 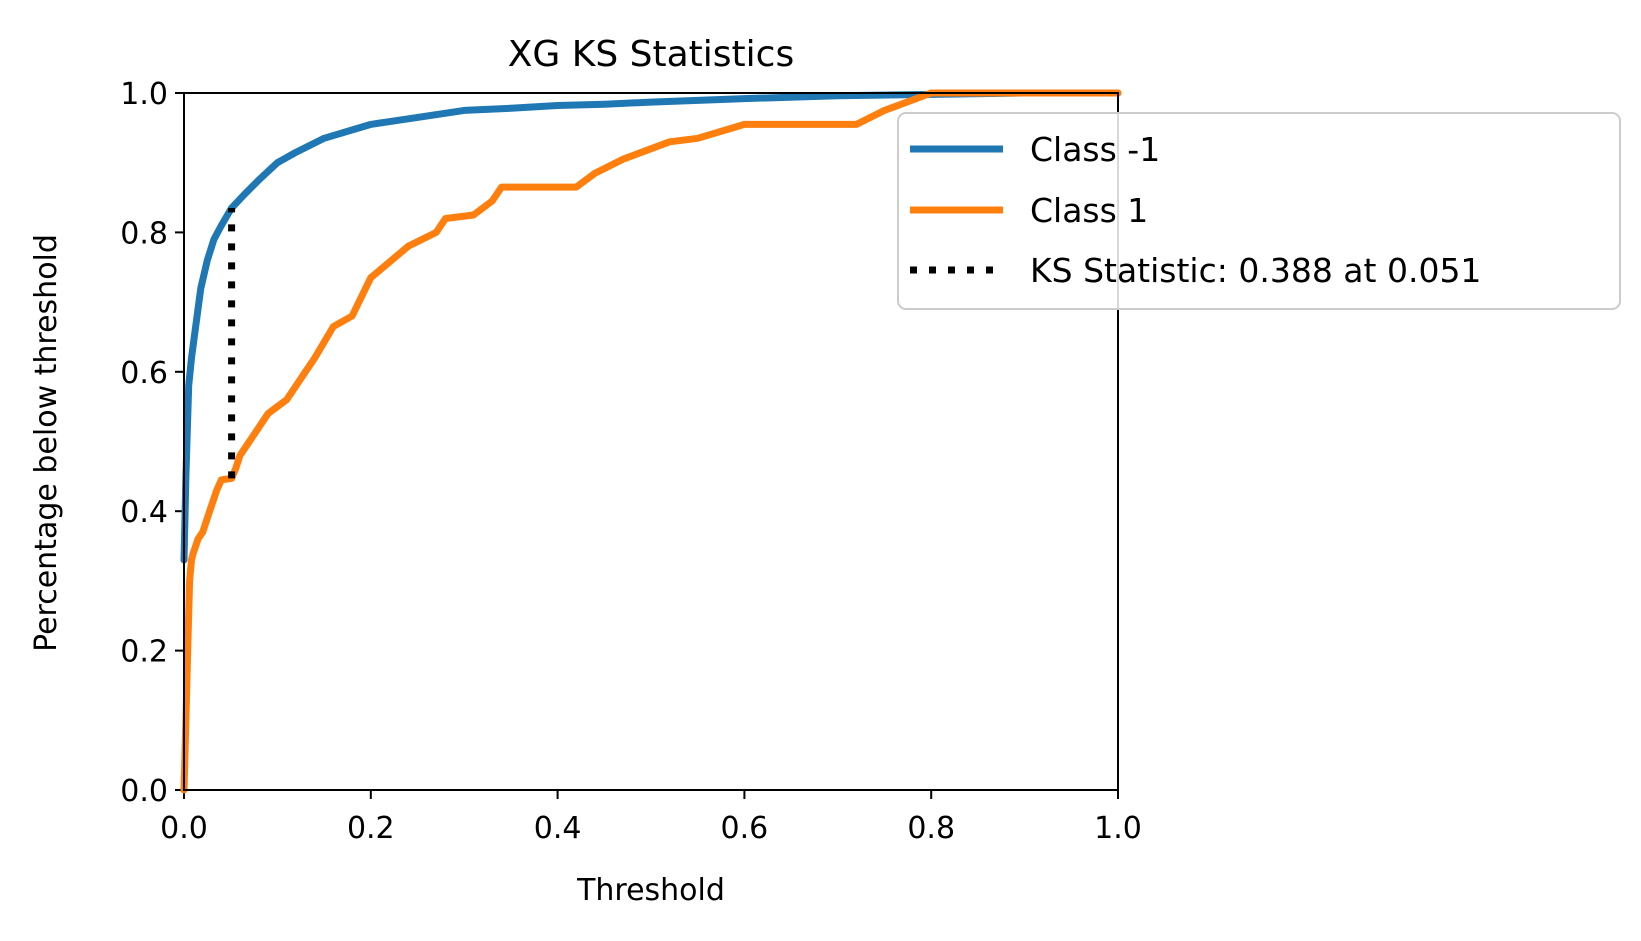 I want to click on legend-label-class-1: Class 1, so click(x=1089, y=210).